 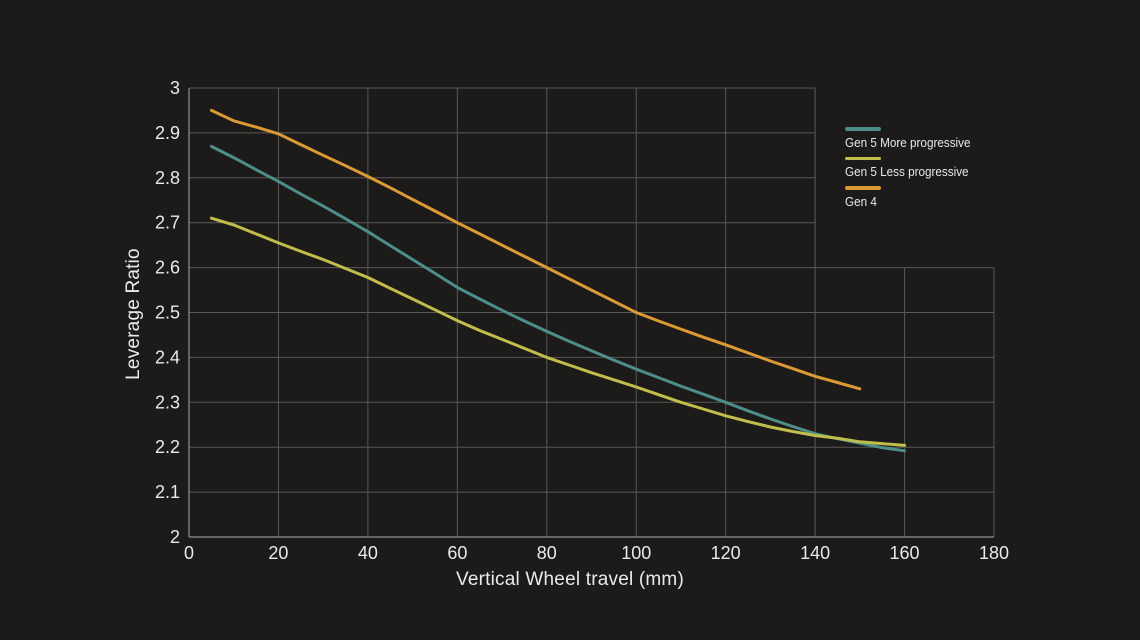 I want to click on y-tick-label: 2.5, so click(x=167, y=313).